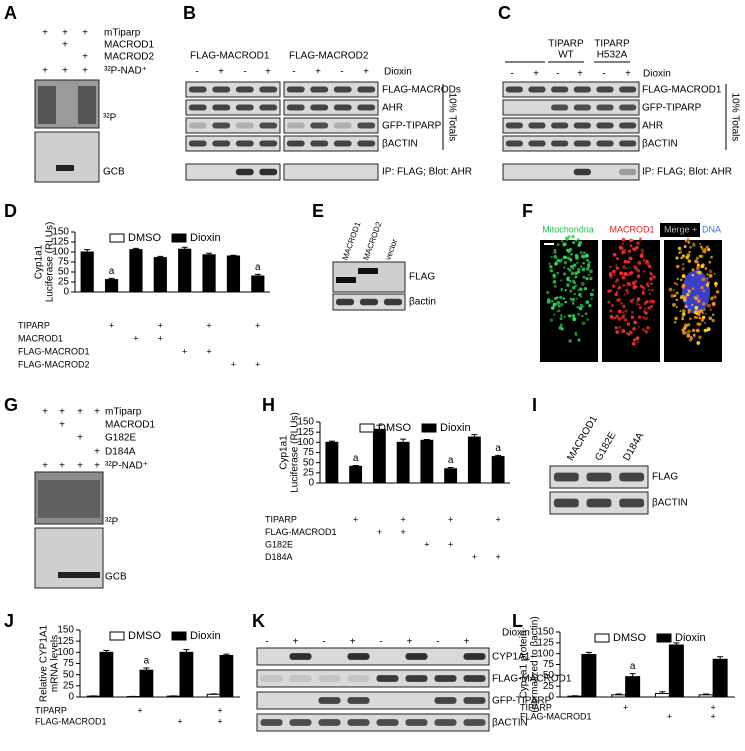 Image resolution: width=745 pixels, height=751 pixels. I want to click on label: WT, so click(566, 55).